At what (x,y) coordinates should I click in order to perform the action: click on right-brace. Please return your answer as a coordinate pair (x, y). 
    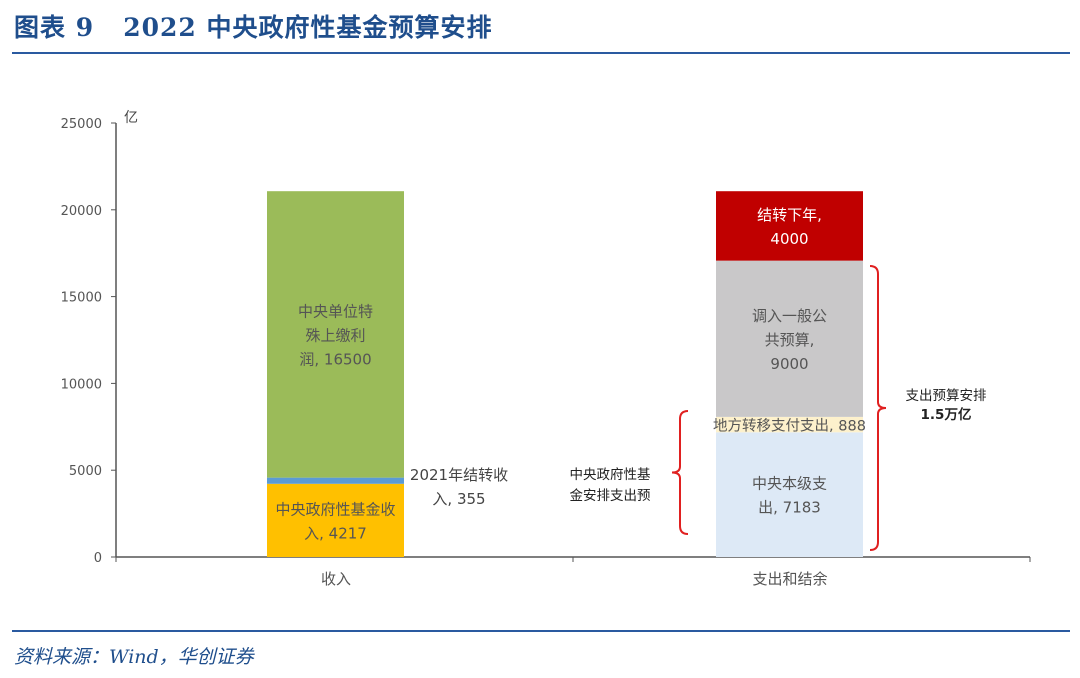
    Looking at the image, I should click on (878, 408).